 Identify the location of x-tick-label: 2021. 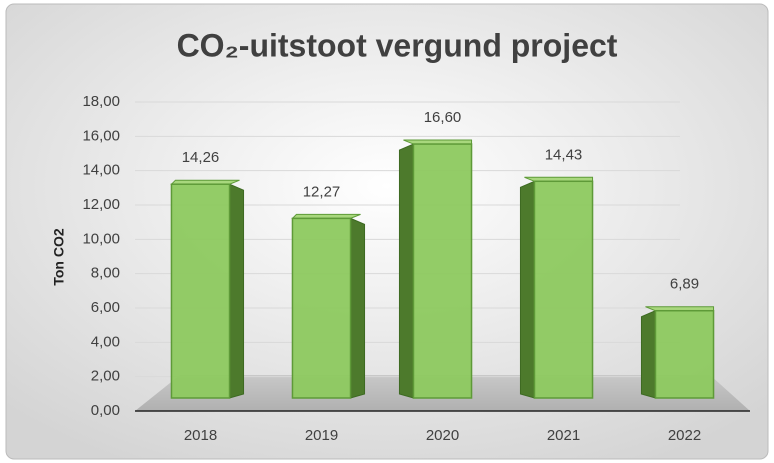
(563, 435).